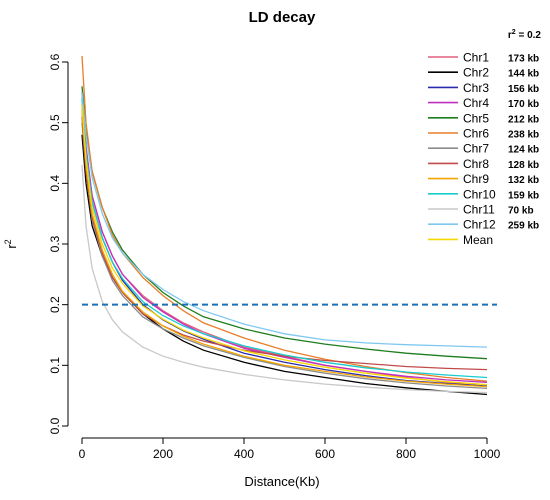 This screenshot has width=550, height=500. I want to click on y-tick-label: 0.1, so click(55, 365).